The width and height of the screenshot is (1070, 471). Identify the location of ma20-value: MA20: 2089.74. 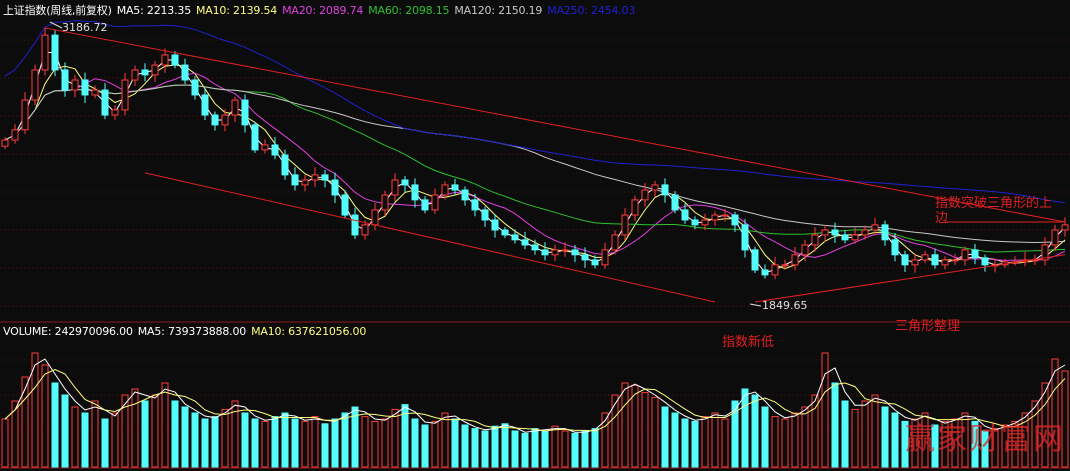
(323, 10).